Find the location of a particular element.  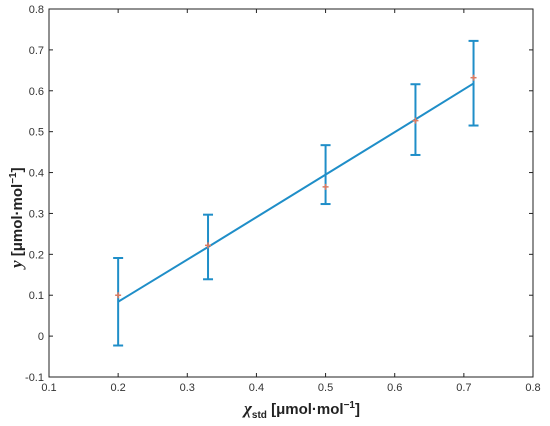

y-tick-label: 0.2 is located at coordinates (36, 255).